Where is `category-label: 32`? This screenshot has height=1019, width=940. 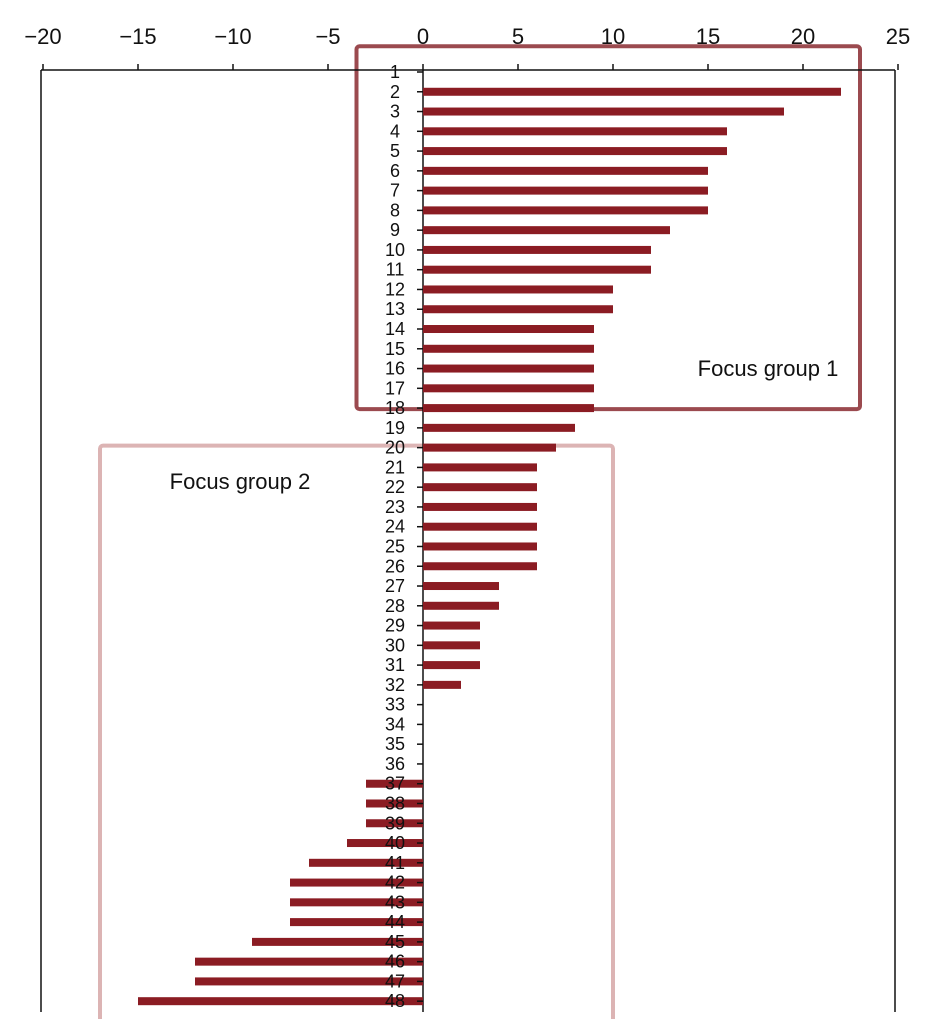 category-label: 32 is located at coordinates (395, 685).